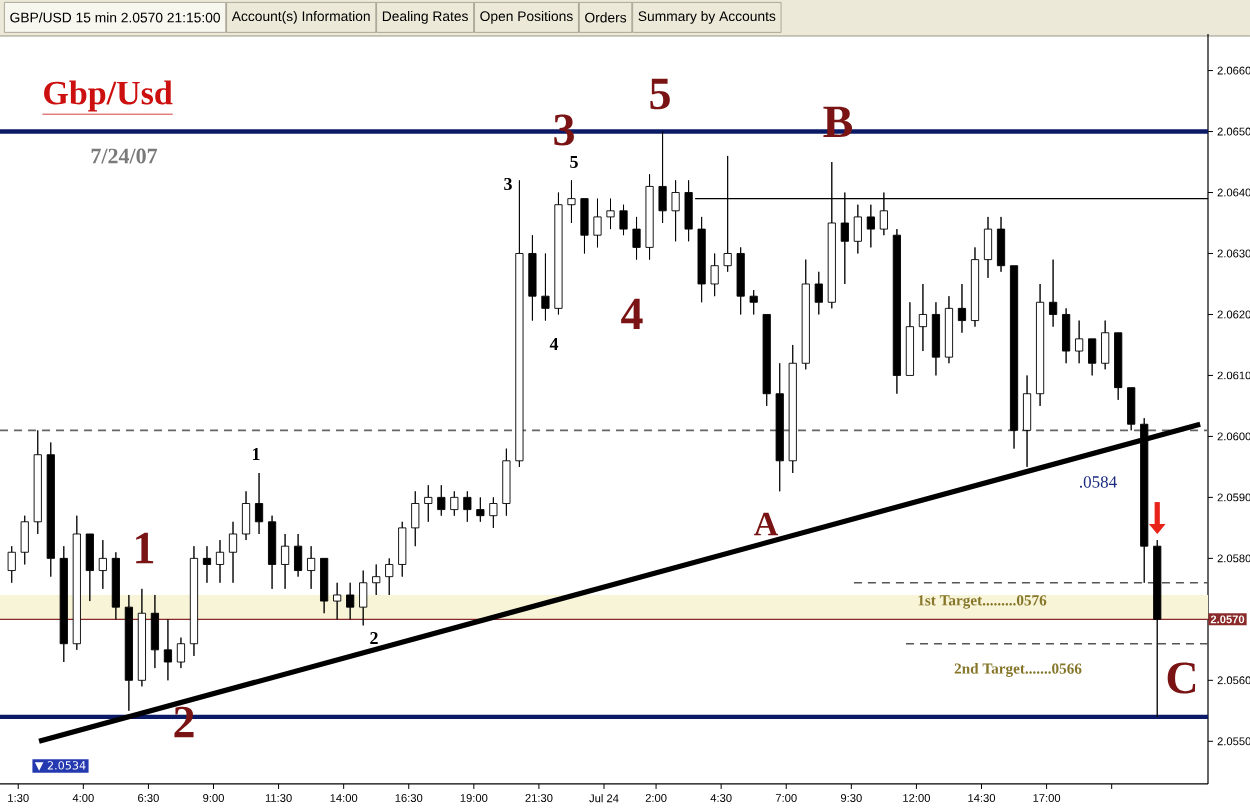  What do you see at coordinates (508, 184) in the screenshot?
I see `annotation: 3` at bounding box center [508, 184].